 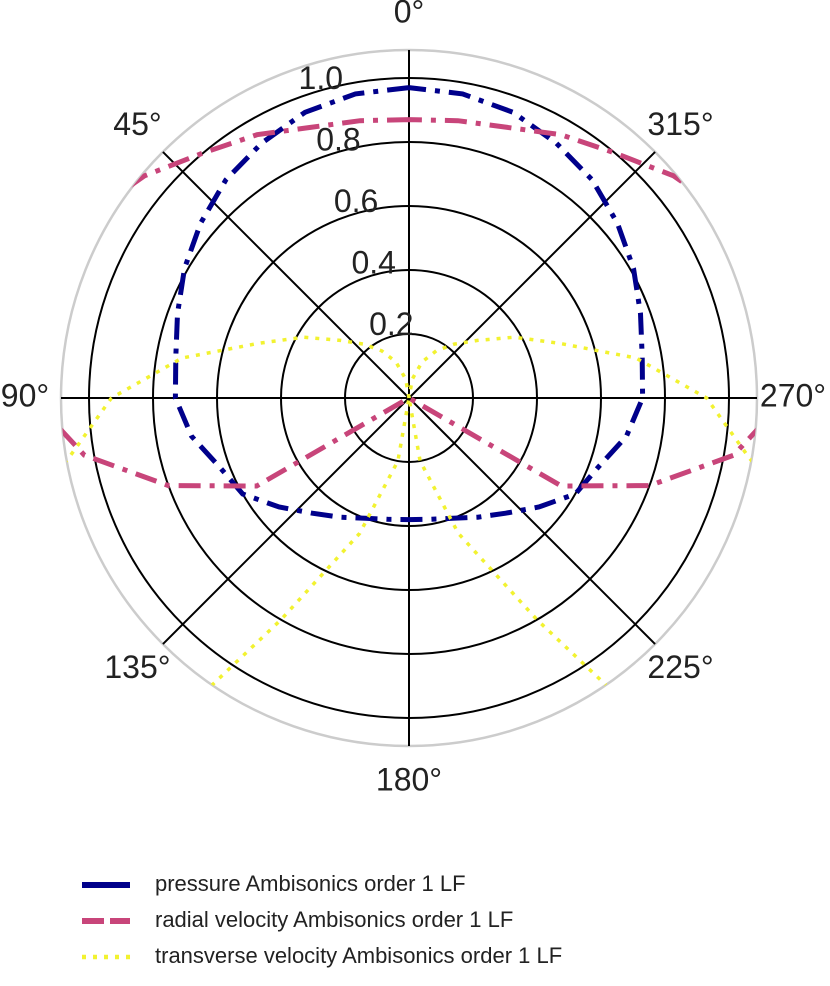 I want to click on r-tick-label: 1.0, so click(x=321, y=78).